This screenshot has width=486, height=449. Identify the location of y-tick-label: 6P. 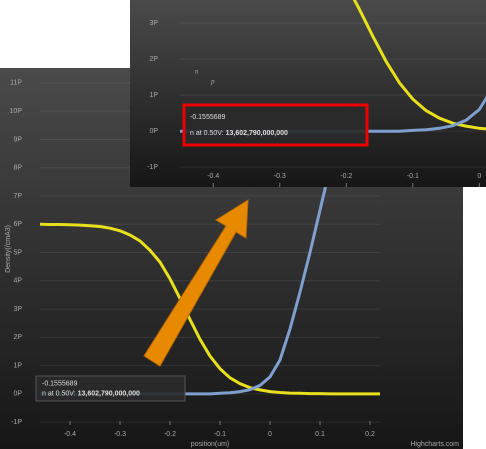
(17, 224).